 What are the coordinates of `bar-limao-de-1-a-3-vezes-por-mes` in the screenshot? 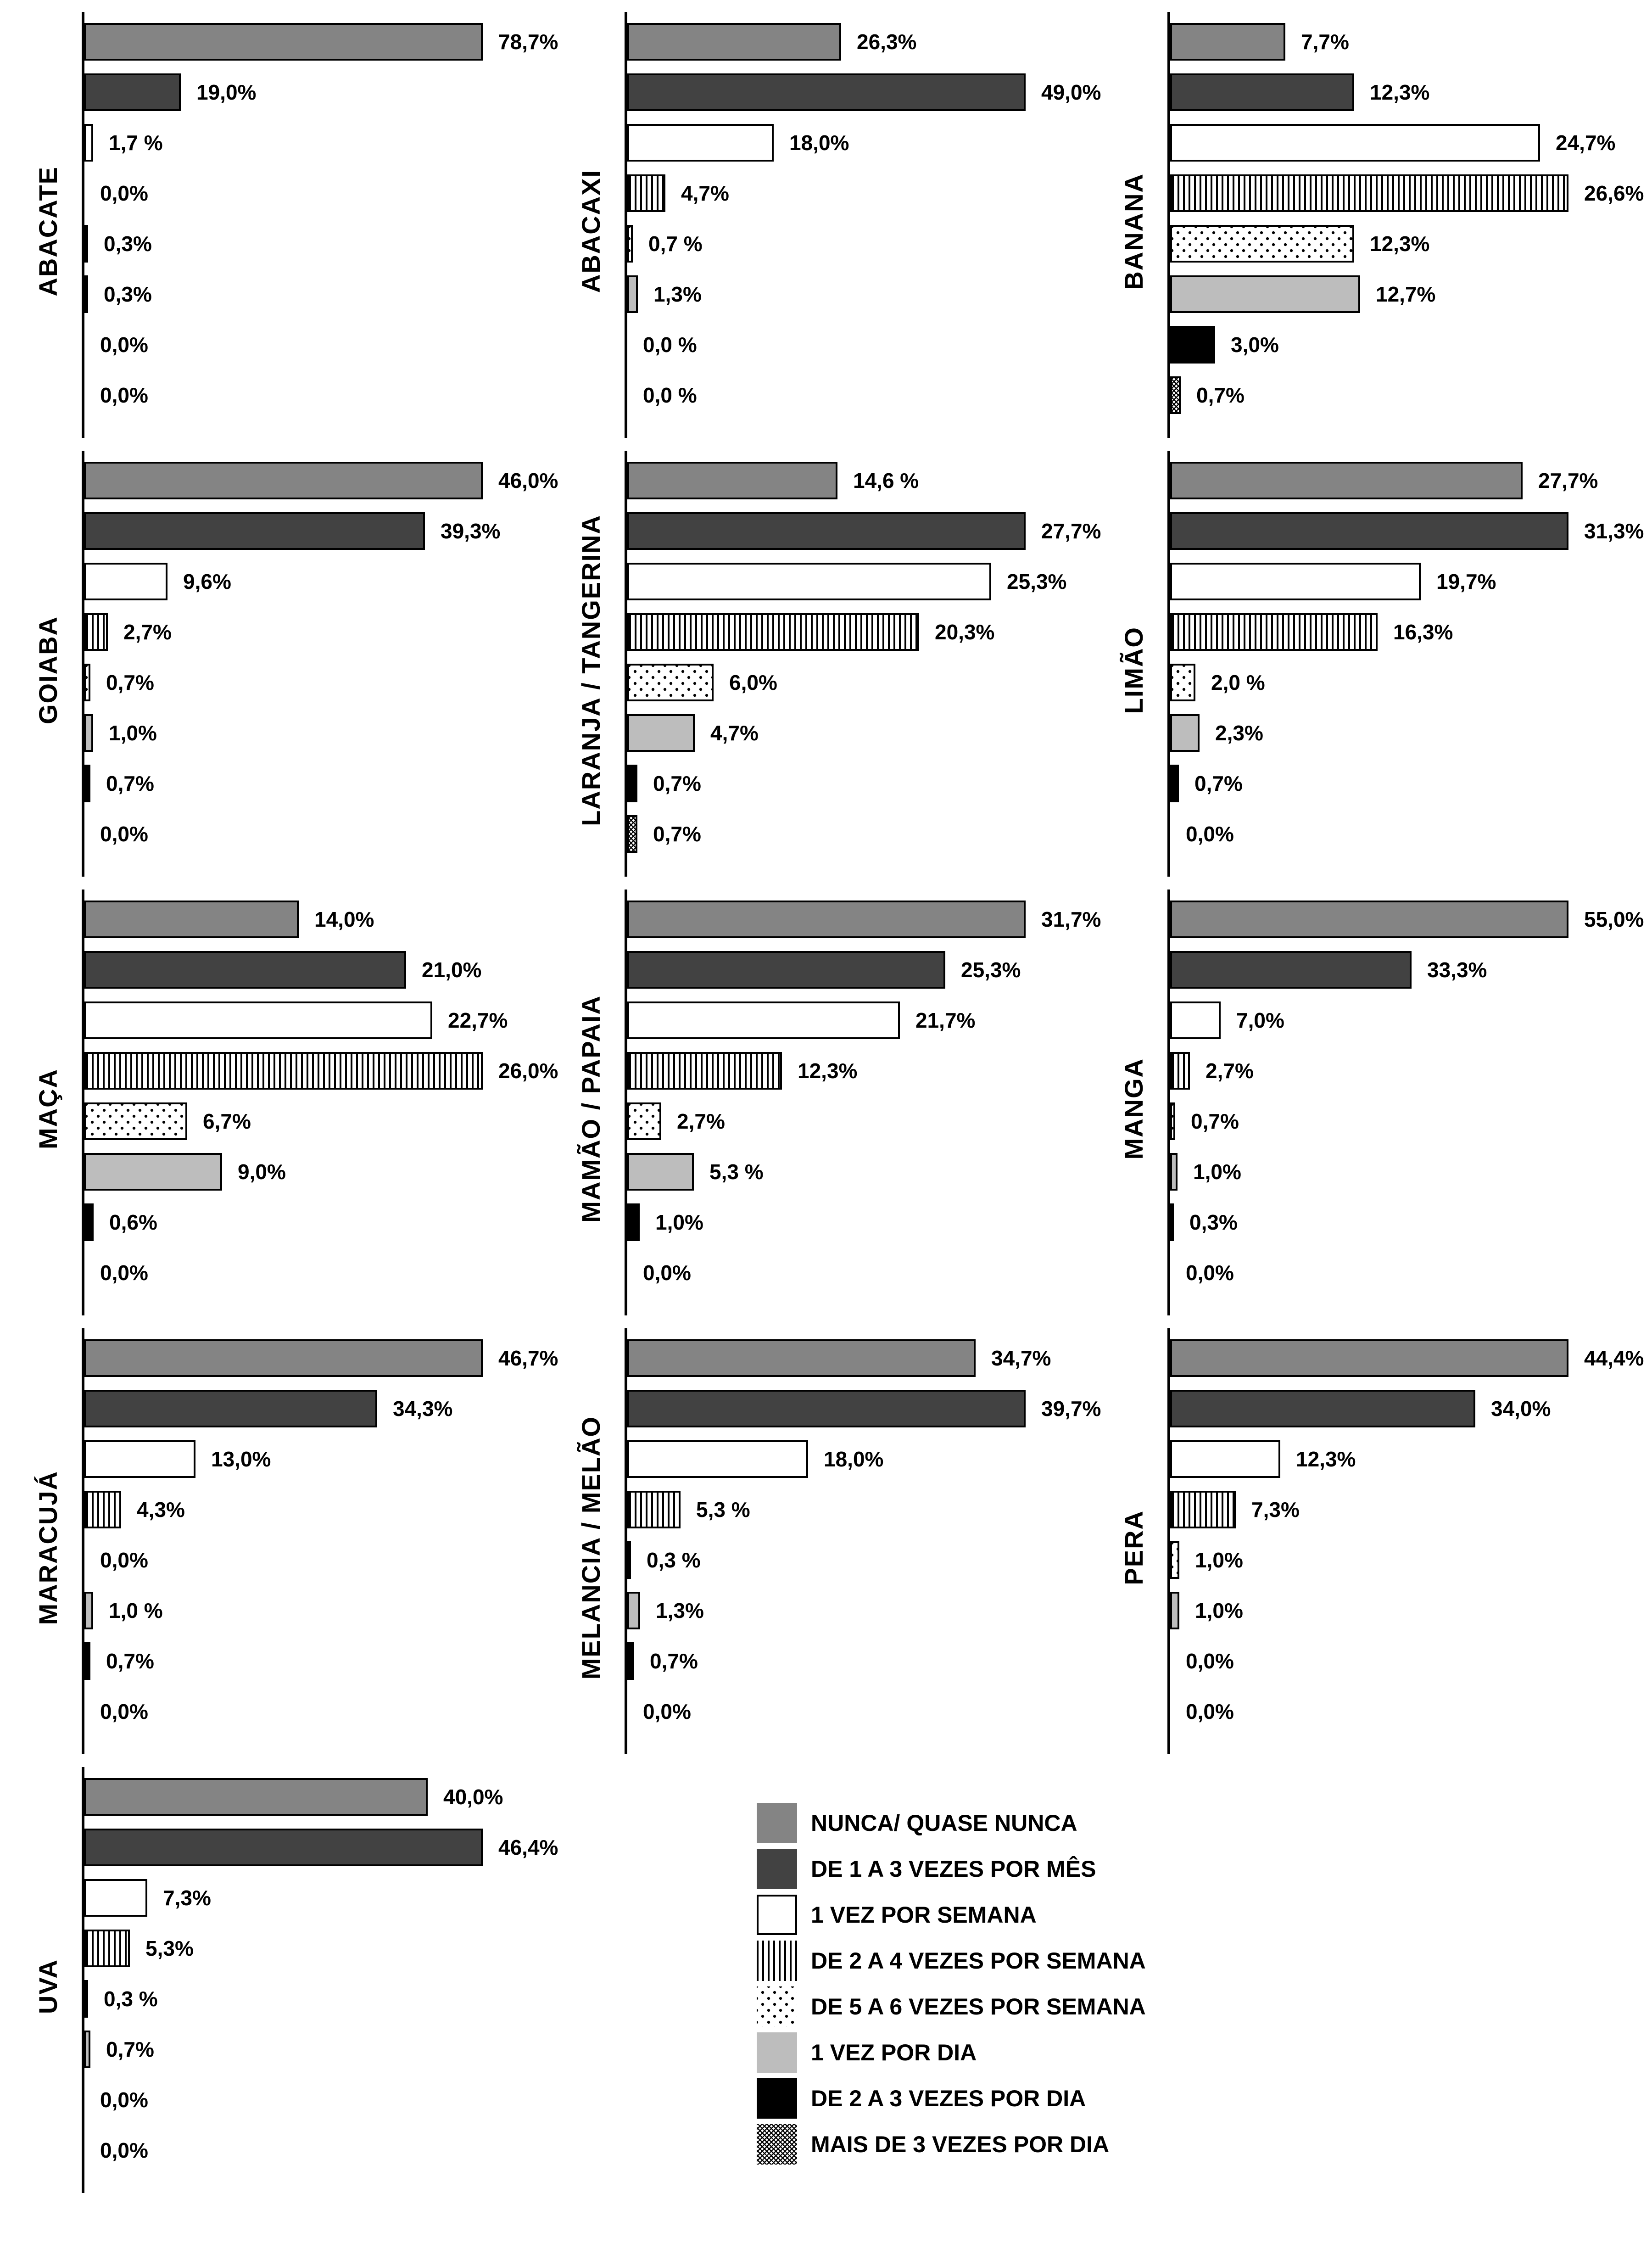 It's located at (1369, 531).